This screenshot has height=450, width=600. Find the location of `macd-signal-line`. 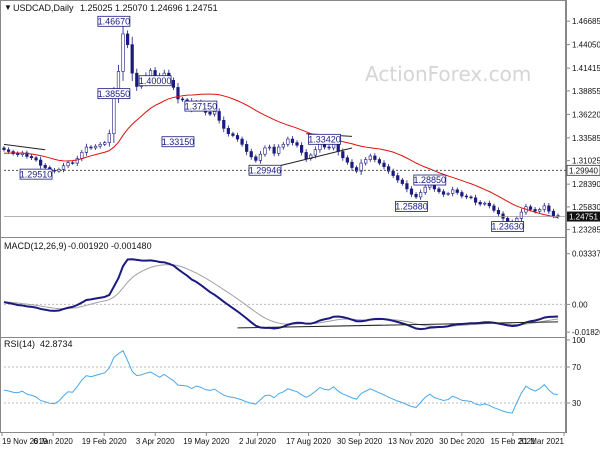

macd-signal-line is located at coordinates (281, 295).